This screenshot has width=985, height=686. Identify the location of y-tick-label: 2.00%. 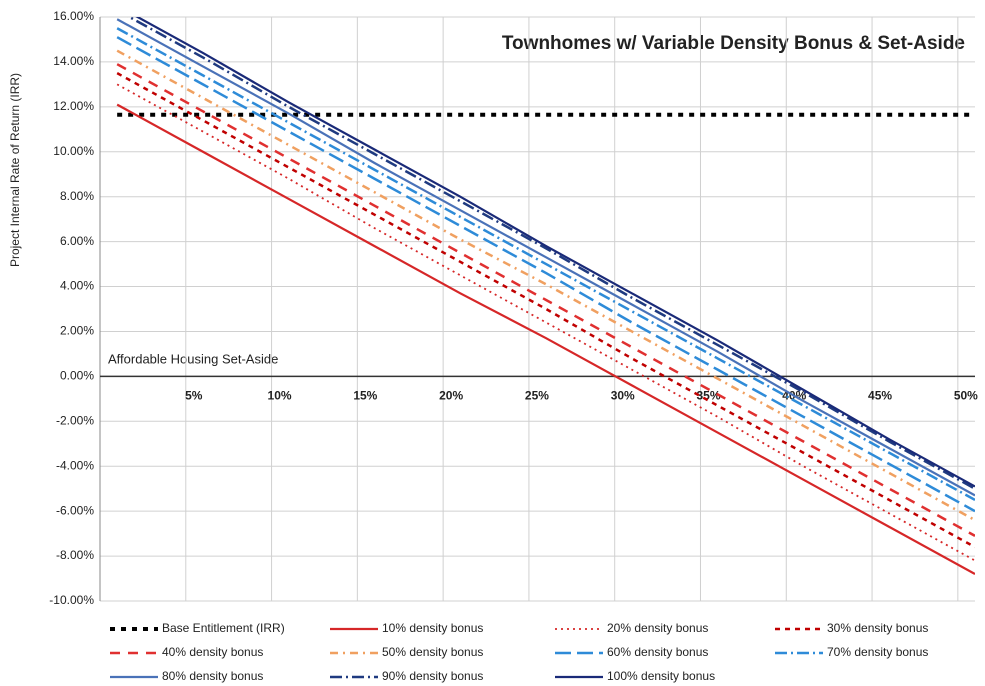
(77, 331).